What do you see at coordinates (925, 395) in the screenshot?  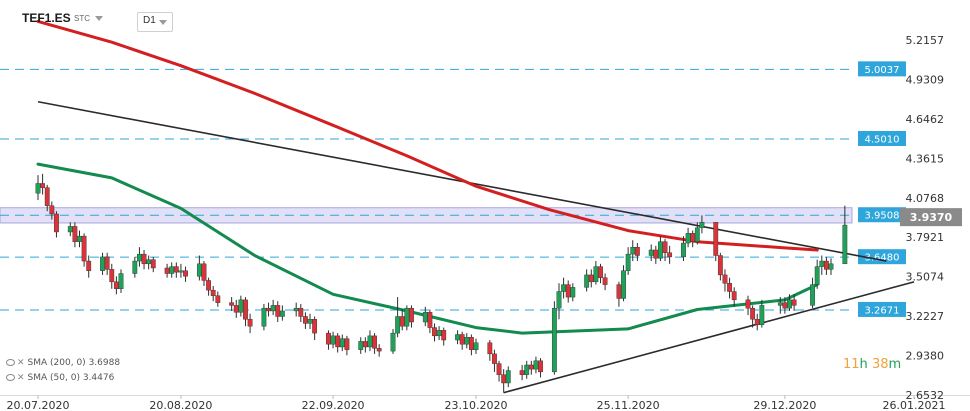 I see `y-tick-label: 2.6532` at bounding box center [925, 395].